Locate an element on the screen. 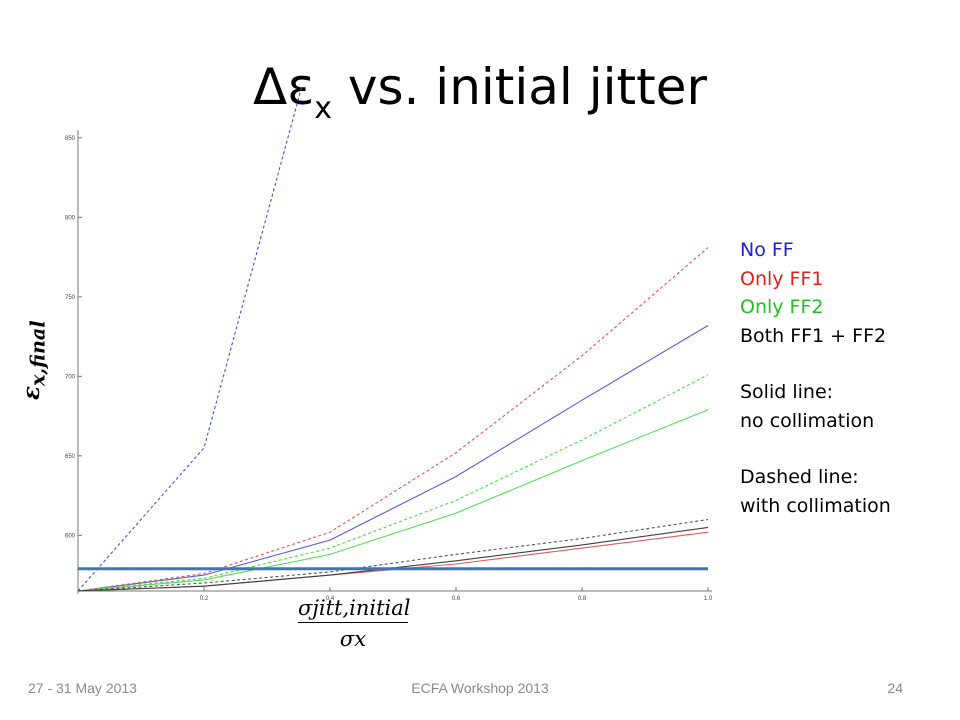 Image resolution: width=960 pixels, height=720 pixels. y-tick-label: 700 is located at coordinates (70, 377).